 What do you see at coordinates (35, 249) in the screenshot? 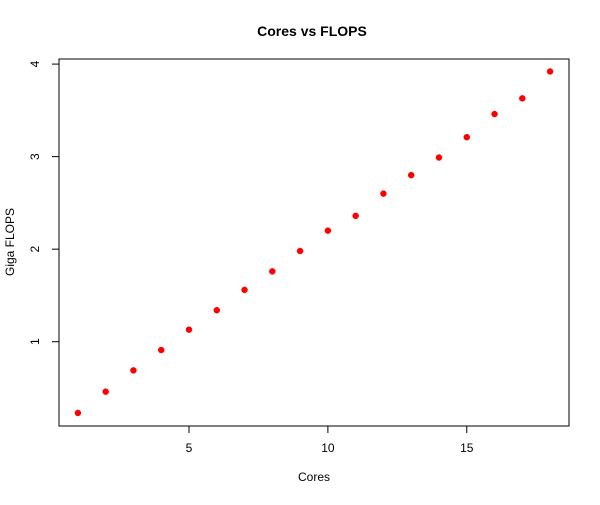
I see `y-tick-label: 2` at bounding box center [35, 249].